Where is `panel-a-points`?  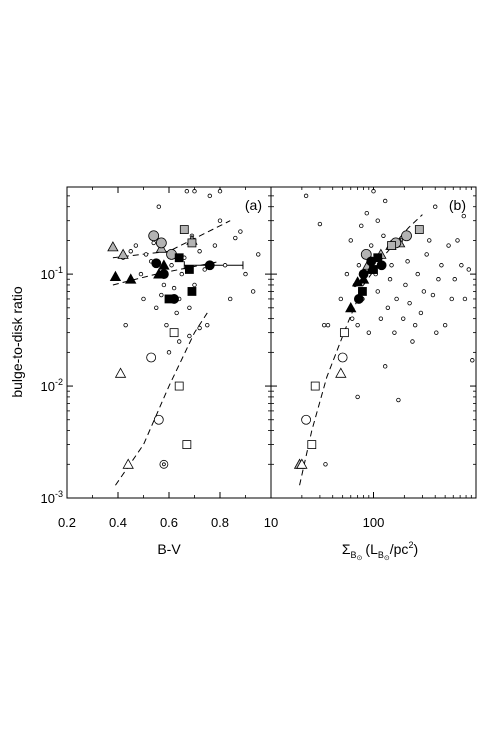
panel-a-points is located at coordinates (184, 329).